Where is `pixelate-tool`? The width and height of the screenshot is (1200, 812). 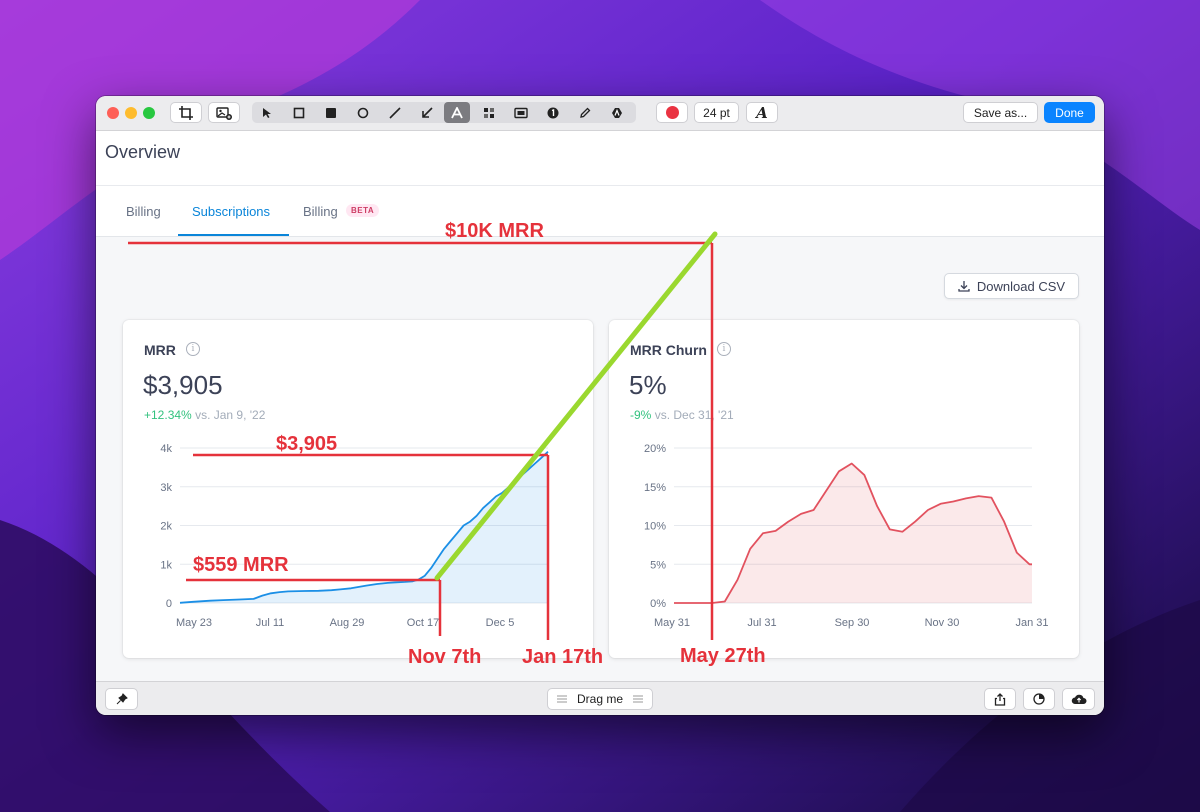 pixelate-tool is located at coordinates (489, 112).